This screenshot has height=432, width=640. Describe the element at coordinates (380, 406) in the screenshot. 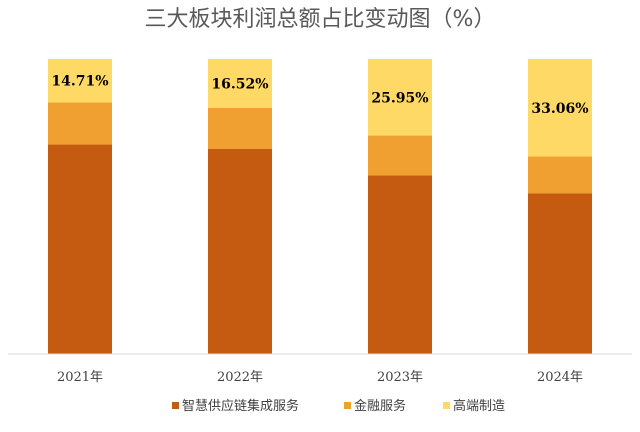

I see `legend-label: 金融服务` at that location.